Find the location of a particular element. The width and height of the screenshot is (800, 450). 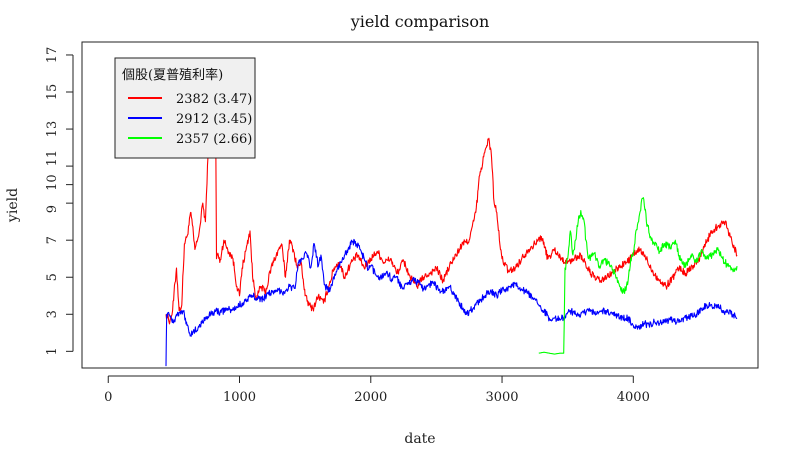

legend-entry-2912: 2912 (3.45) is located at coordinates (214, 119).